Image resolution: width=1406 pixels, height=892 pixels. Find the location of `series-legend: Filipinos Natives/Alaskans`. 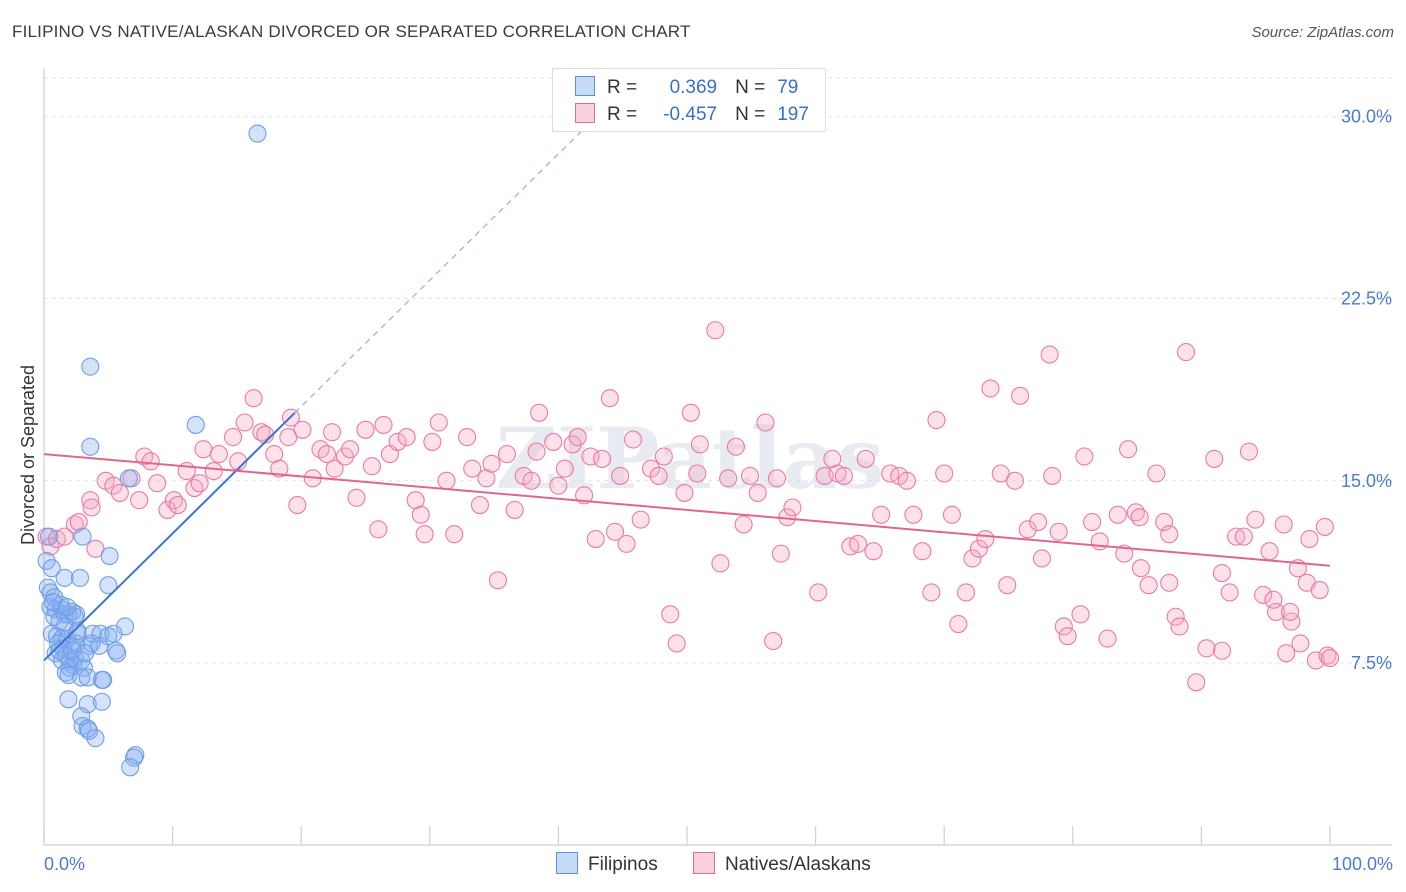

series-legend: Filipinos Natives/Alaskans is located at coordinates (728, 864).